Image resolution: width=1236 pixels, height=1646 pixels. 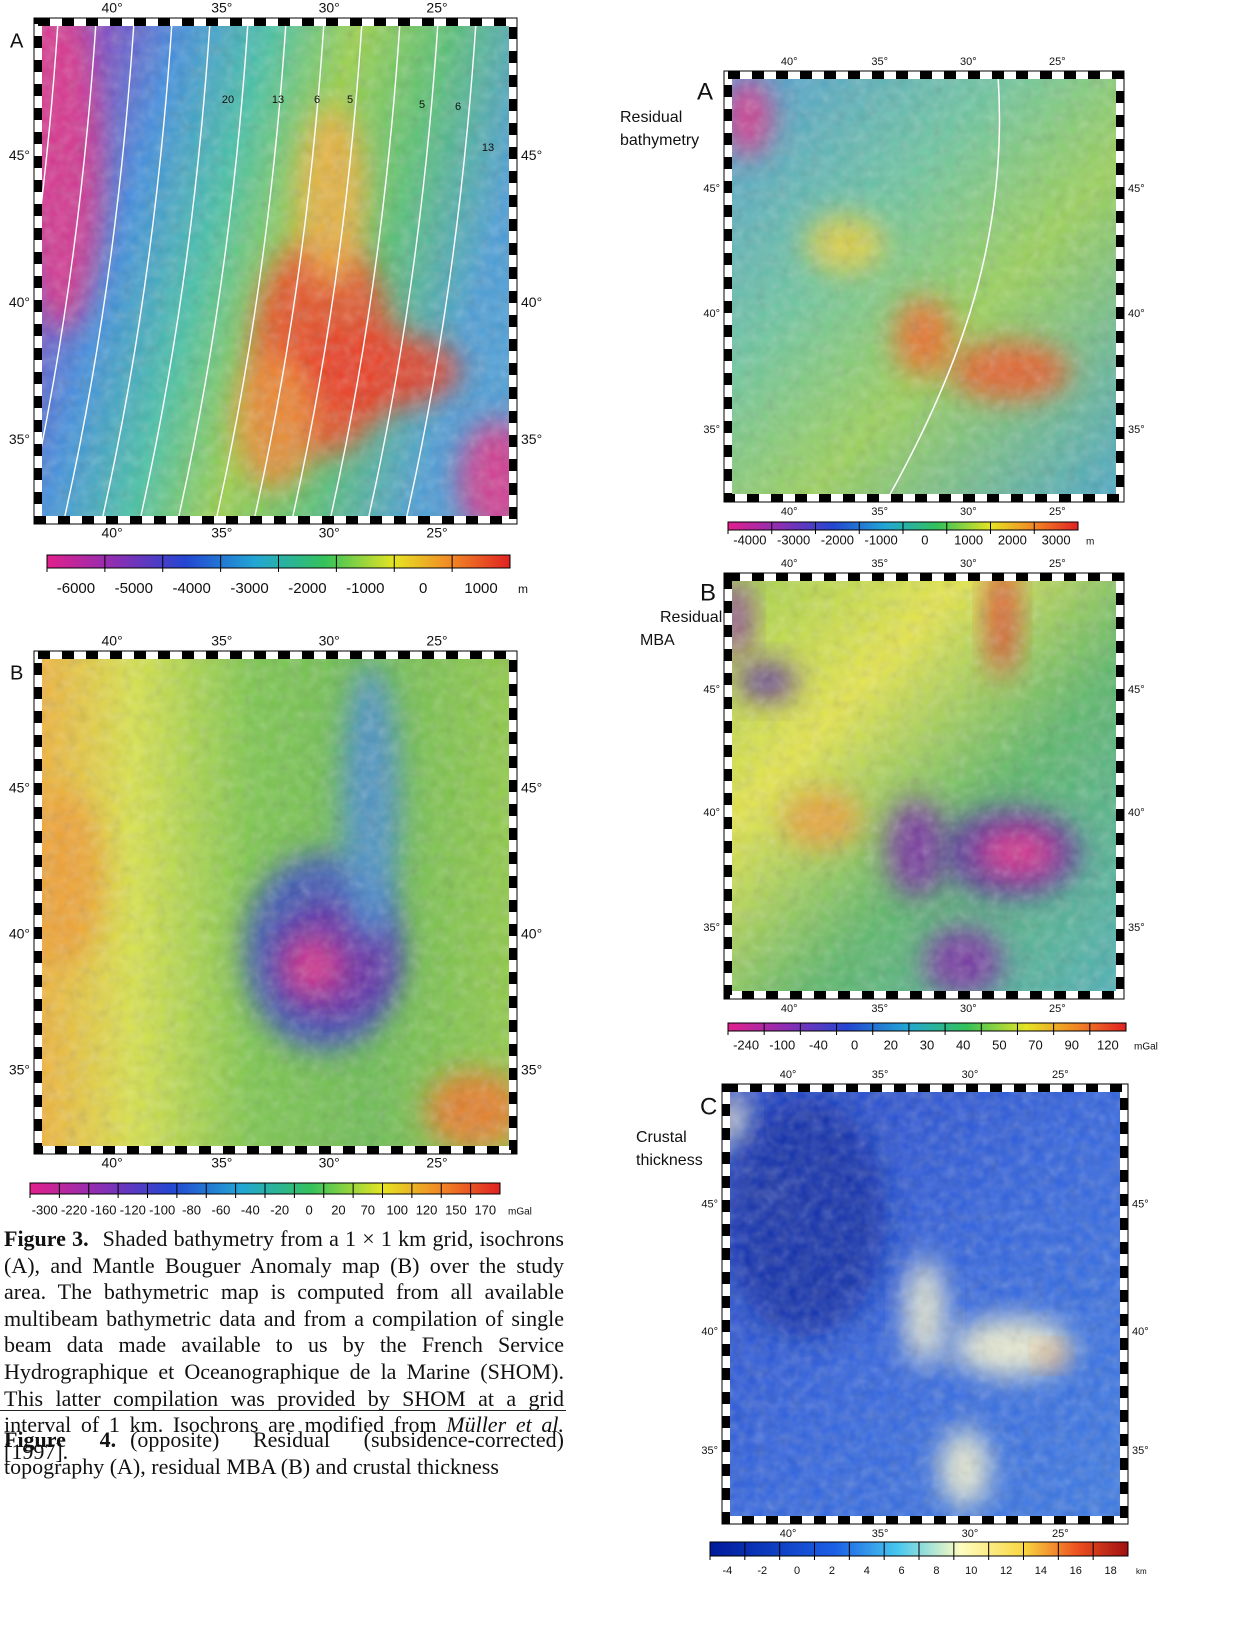 What do you see at coordinates (1035, 1044) in the screenshot?
I see `colorbar-label: 70` at bounding box center [1035, 1044].